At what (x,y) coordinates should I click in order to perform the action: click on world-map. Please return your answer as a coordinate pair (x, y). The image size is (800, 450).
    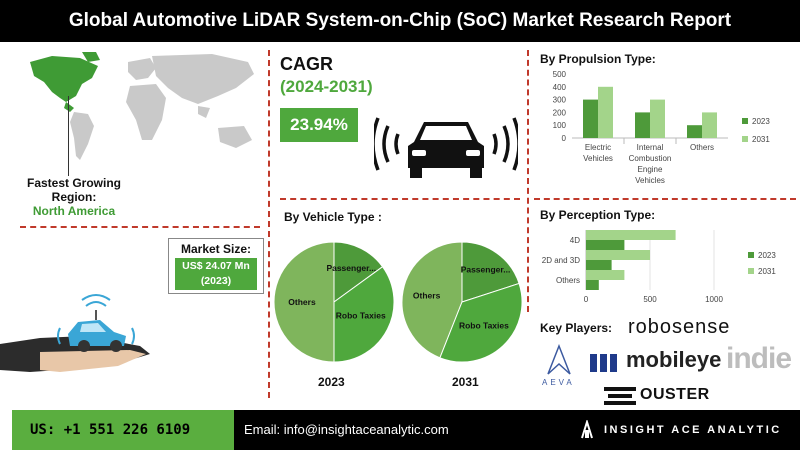
    Looking at the image, I should click on (142, 106).